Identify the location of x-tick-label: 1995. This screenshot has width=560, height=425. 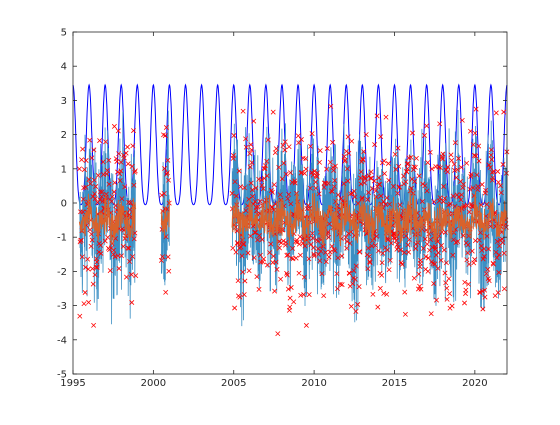
(72, 383).